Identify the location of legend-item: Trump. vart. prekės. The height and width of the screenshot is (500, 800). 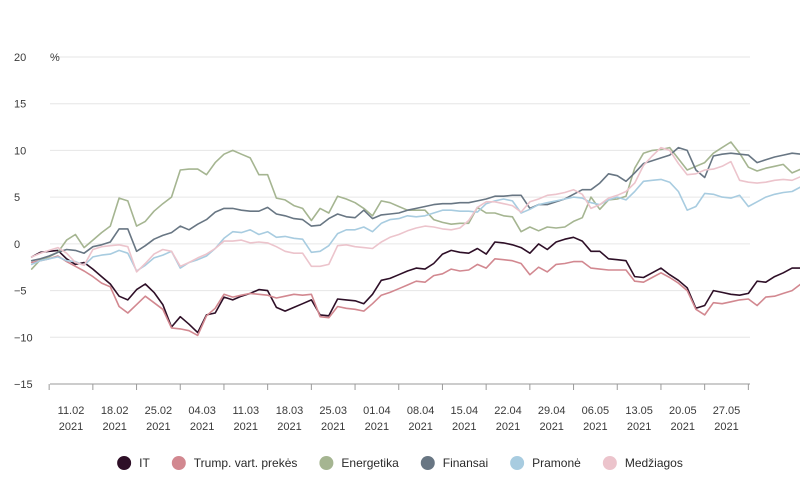
(234, 463).